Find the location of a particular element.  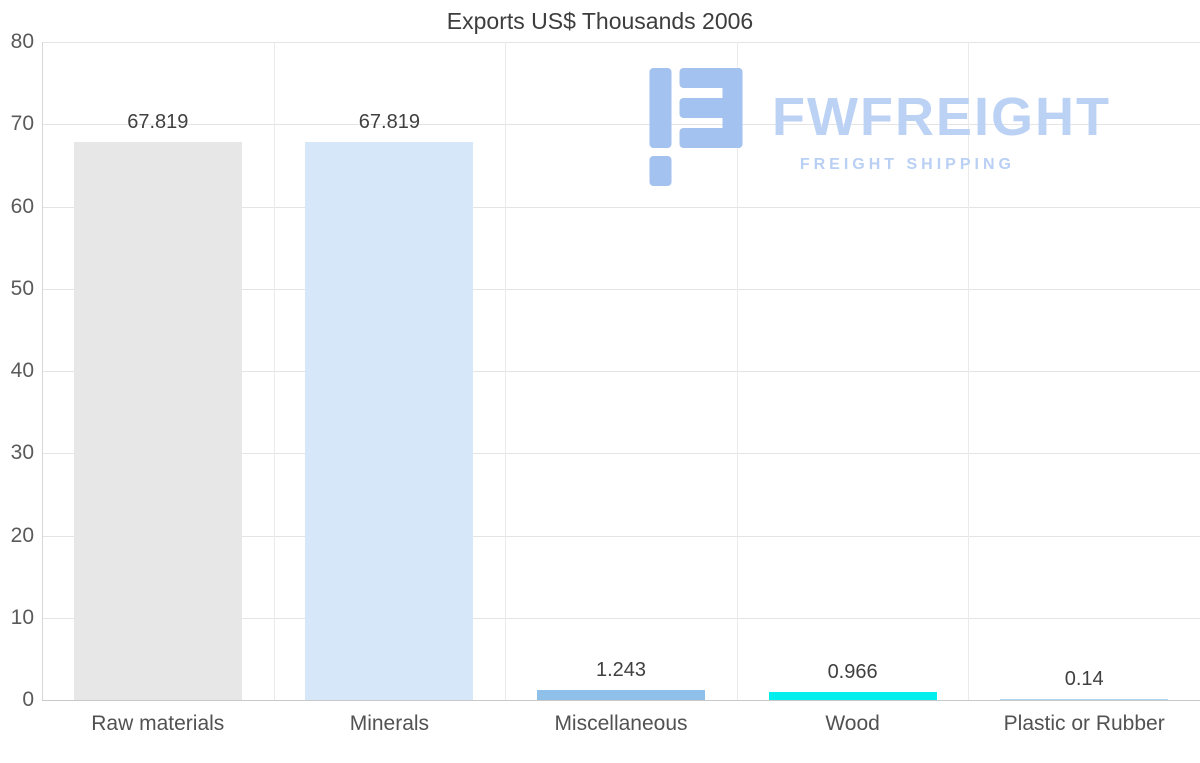

y-tick-label: 70 is located at coordinates (22, 124).